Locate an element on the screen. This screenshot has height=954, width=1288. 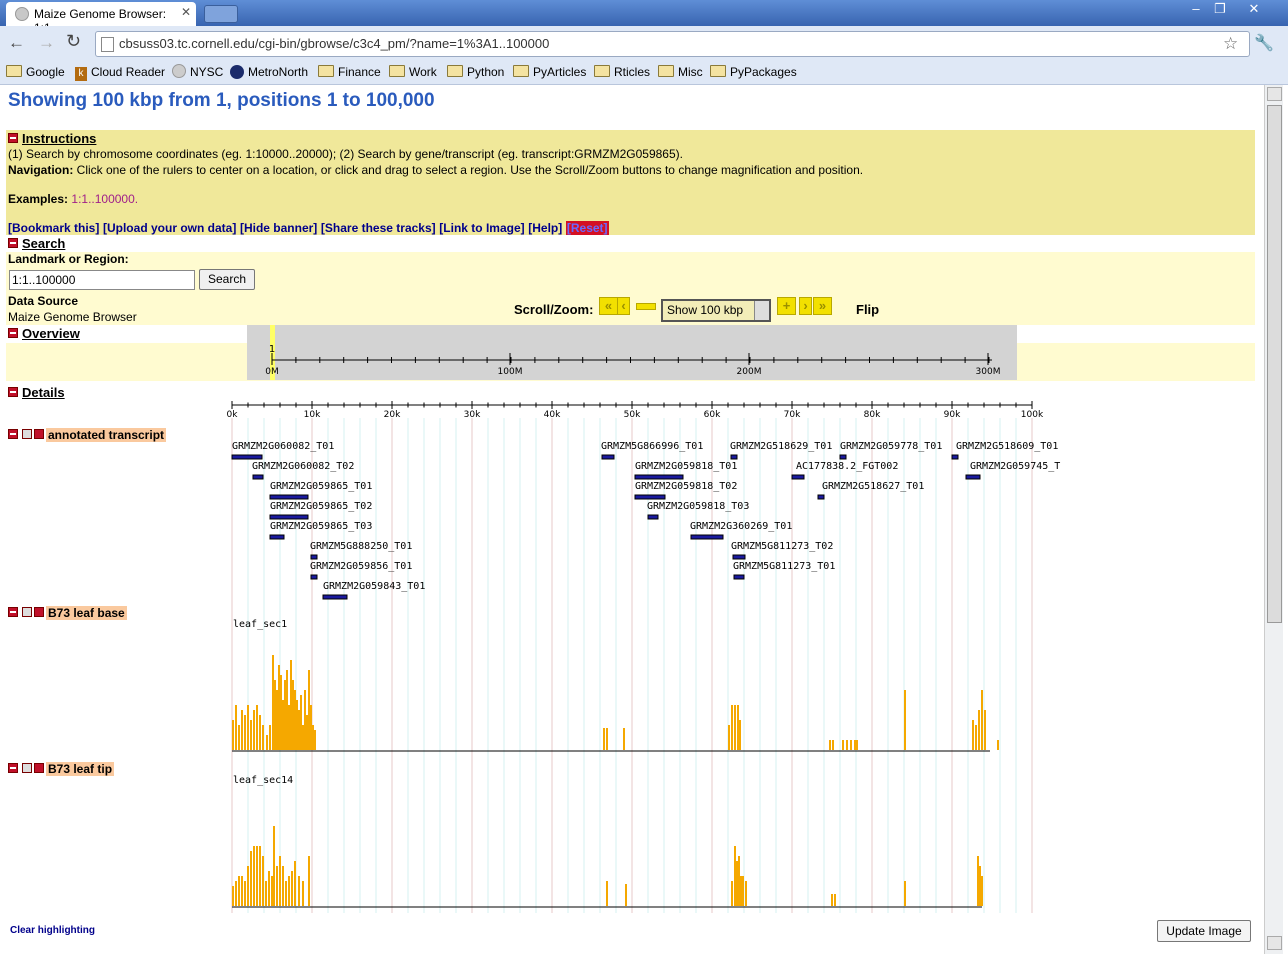
details-header: Details is located at coordinates (36, 392).